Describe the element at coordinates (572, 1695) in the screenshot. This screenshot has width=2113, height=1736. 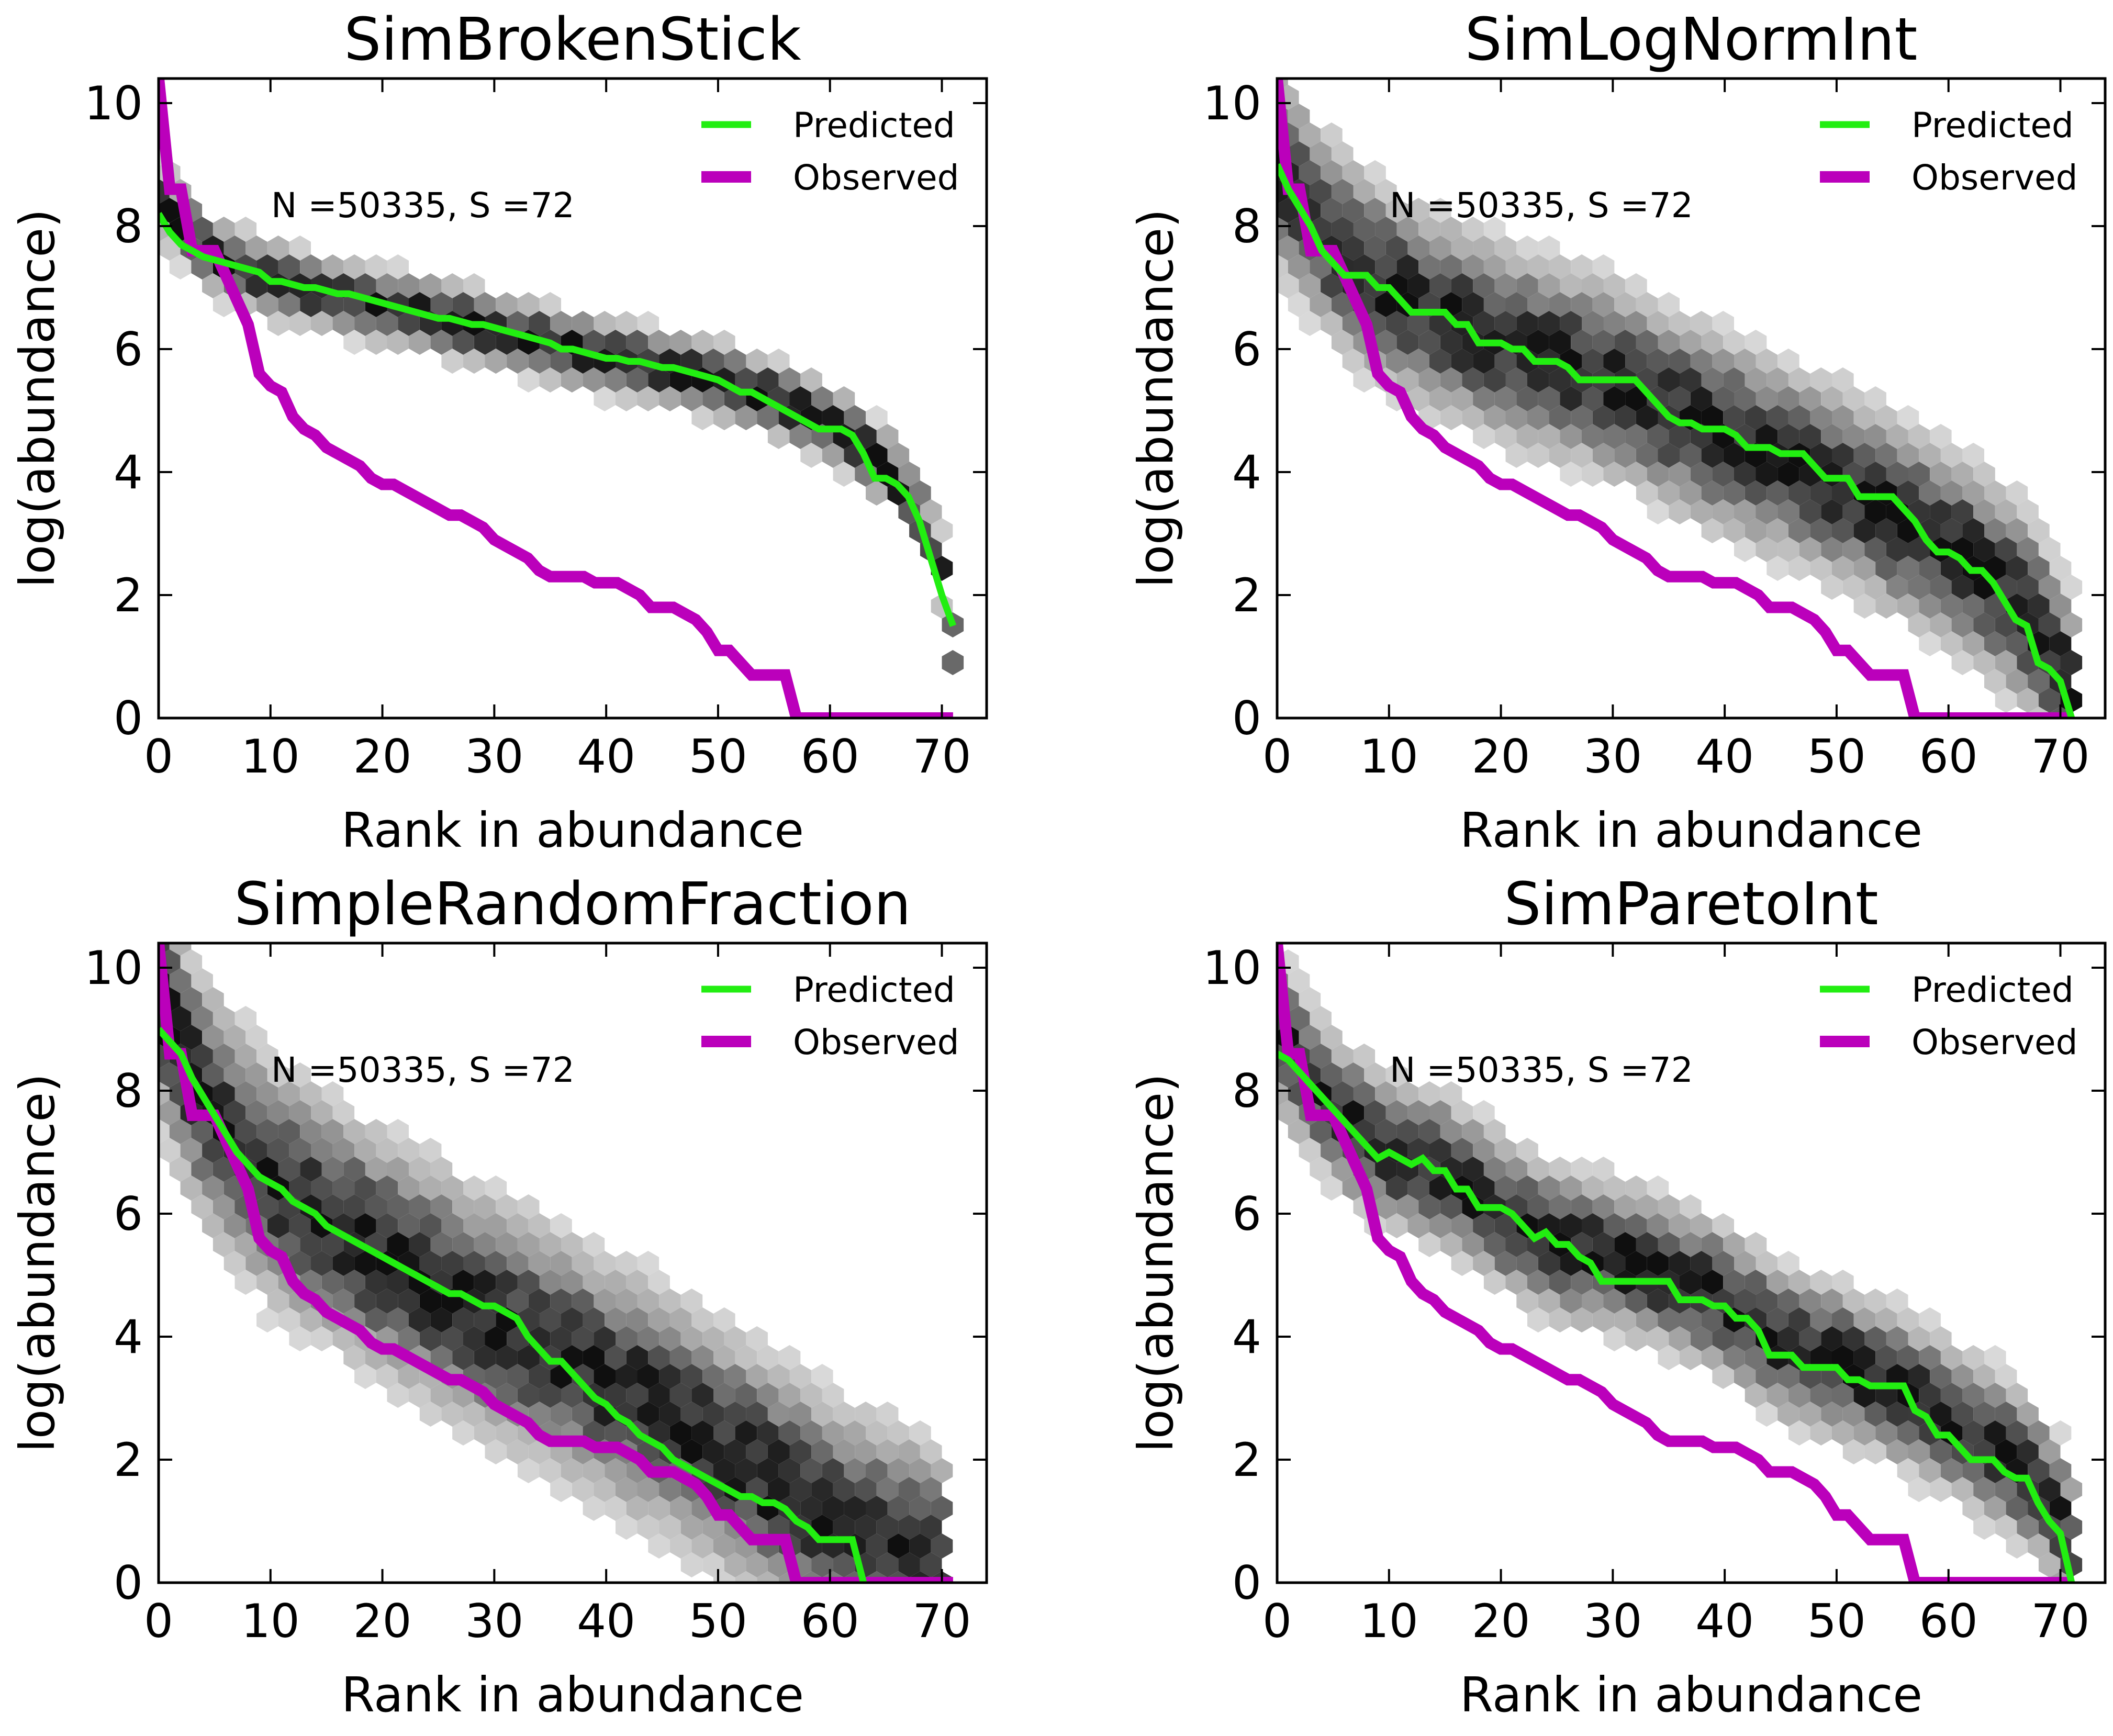
I see `x-axis-label: Rank in abundance` at that location.